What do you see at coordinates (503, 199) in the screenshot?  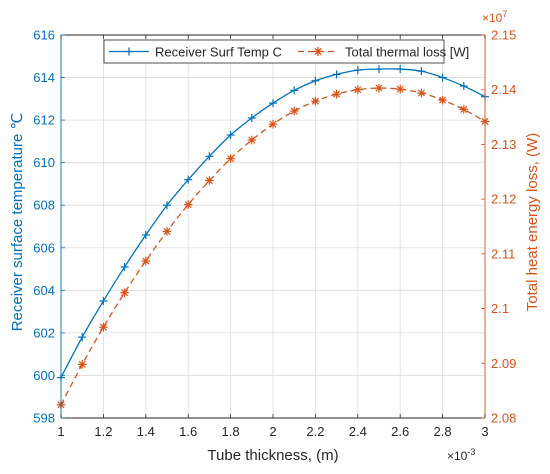 I see `y-right-tick-label: 2.12` at bounding box center [503, 199].